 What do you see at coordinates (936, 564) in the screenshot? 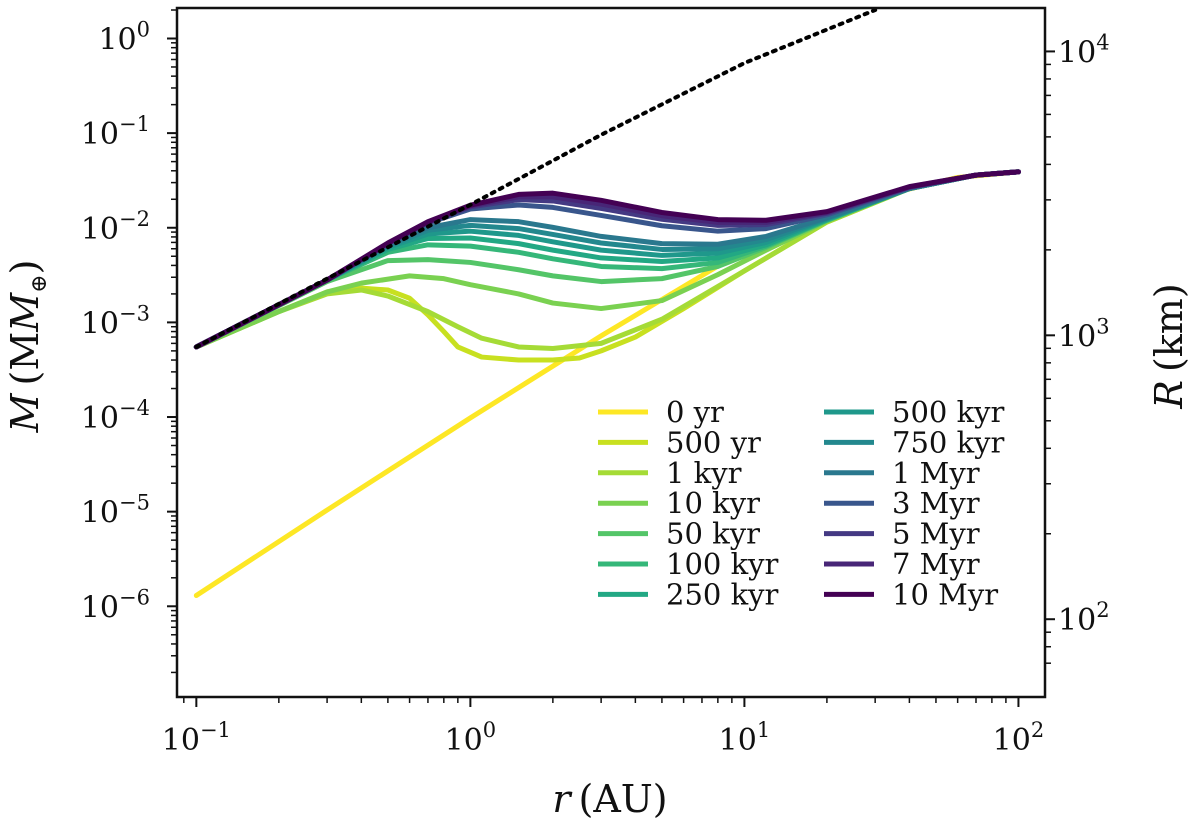
I see `legend-label-12: 7 Myr` at bounding box center [936, 564].